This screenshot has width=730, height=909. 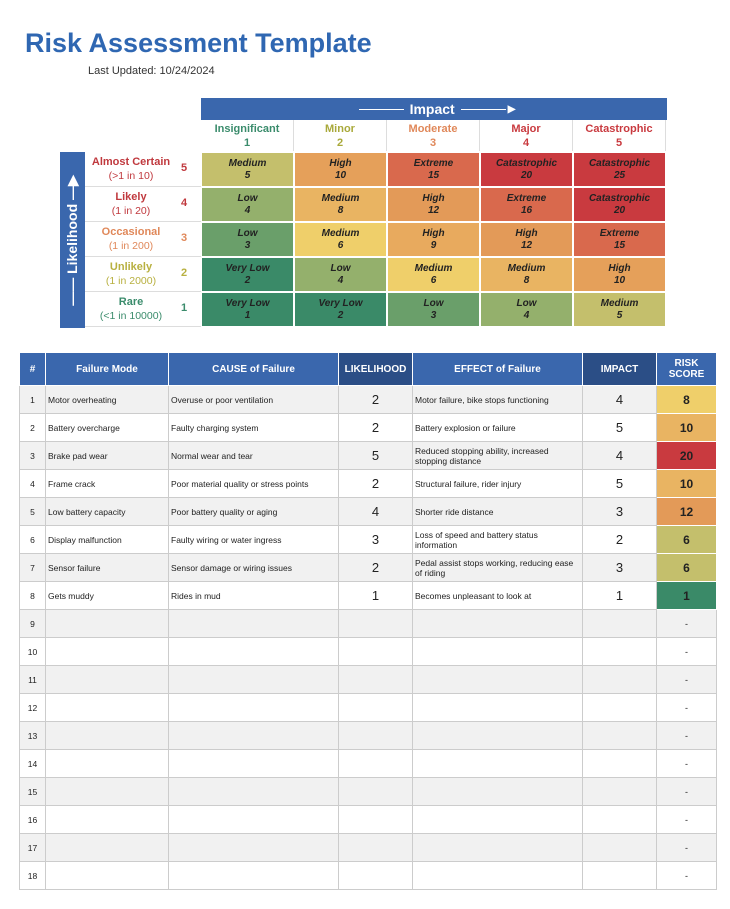 What do you see at coordinates (497, 399) in the screenshot?
I see `effect-cell: Motor failure, bike stops functioning` at bounding box center [497, 399].